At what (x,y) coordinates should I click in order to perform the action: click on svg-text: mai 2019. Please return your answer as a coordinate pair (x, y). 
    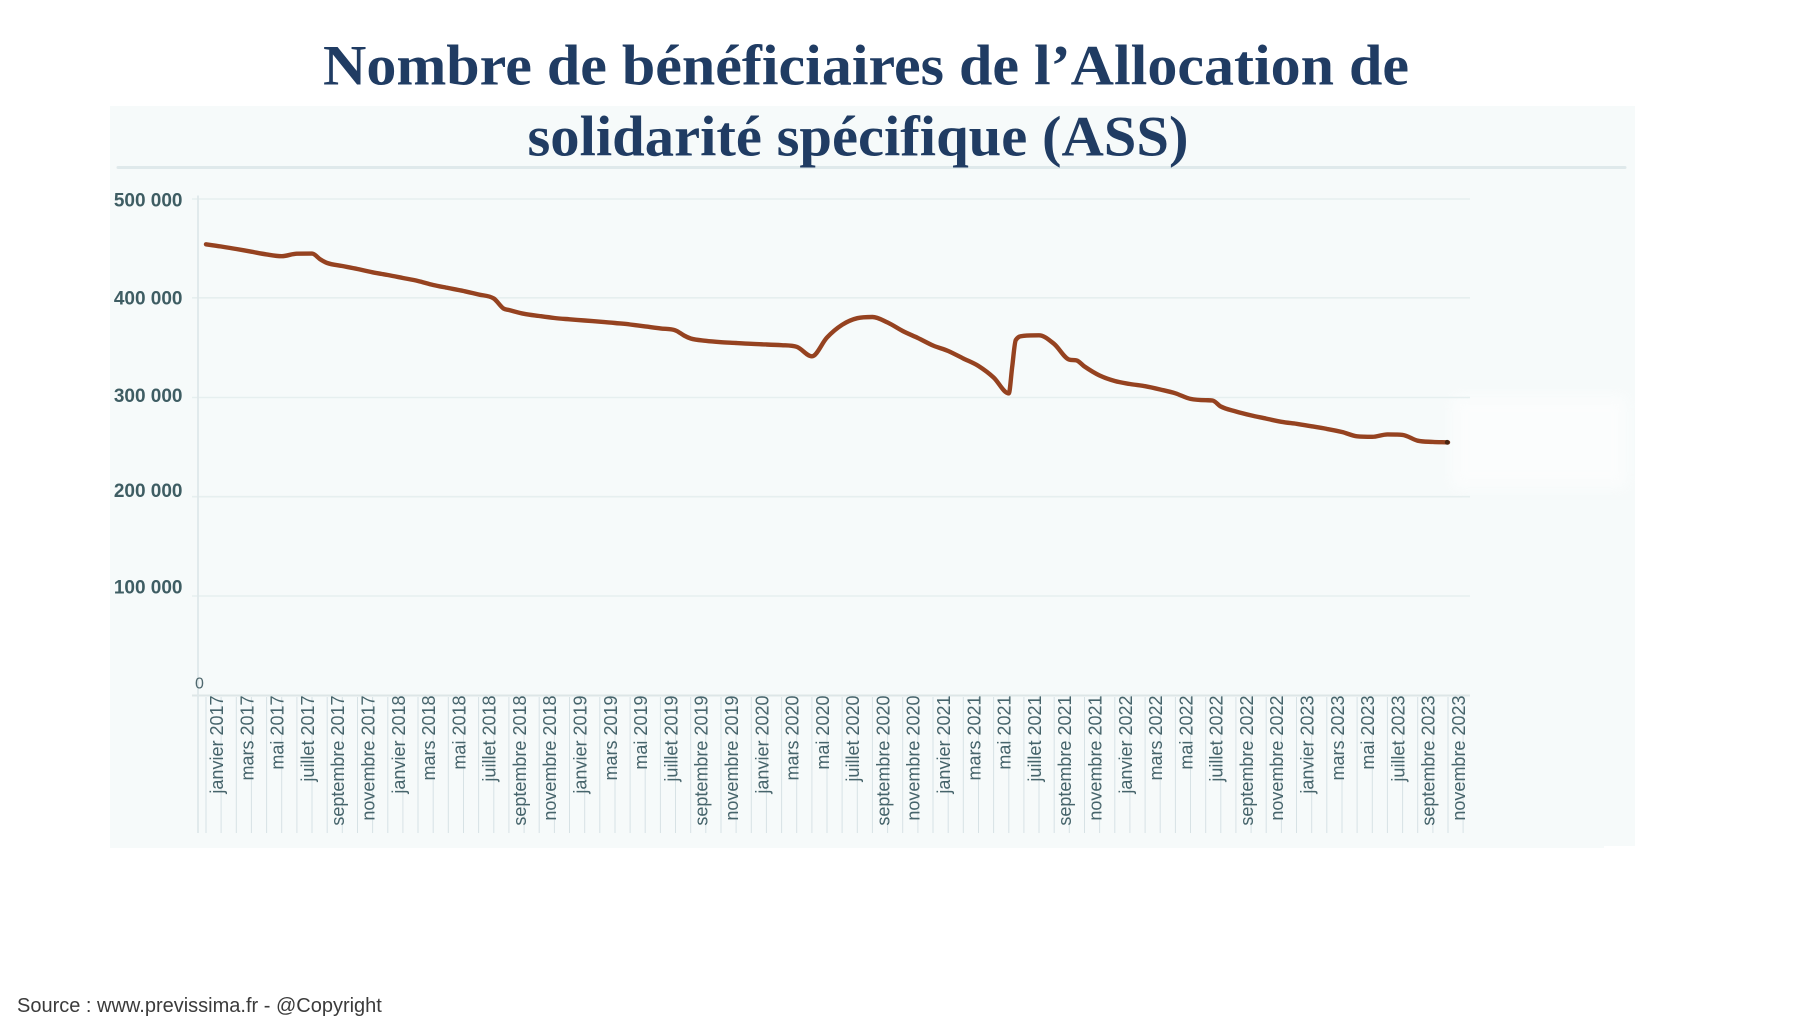
    Looking at the image, I should click on (641, 733).